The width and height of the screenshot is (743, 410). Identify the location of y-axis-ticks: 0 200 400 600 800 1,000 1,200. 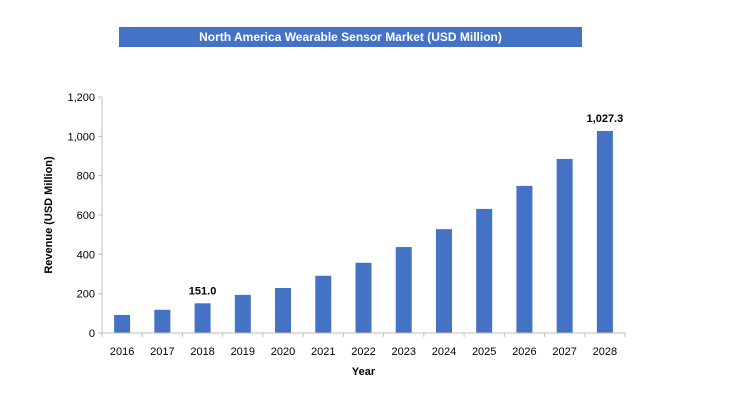
(84, 216).